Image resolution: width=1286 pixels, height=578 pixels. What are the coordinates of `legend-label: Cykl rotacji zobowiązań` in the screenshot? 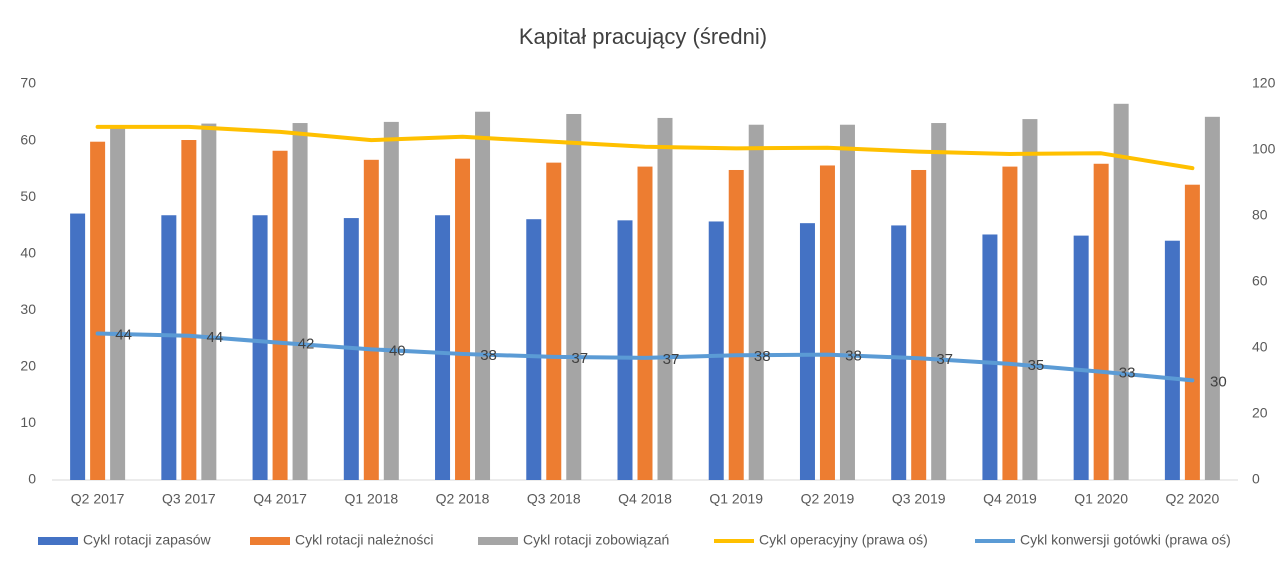 It's located at (596, 540).